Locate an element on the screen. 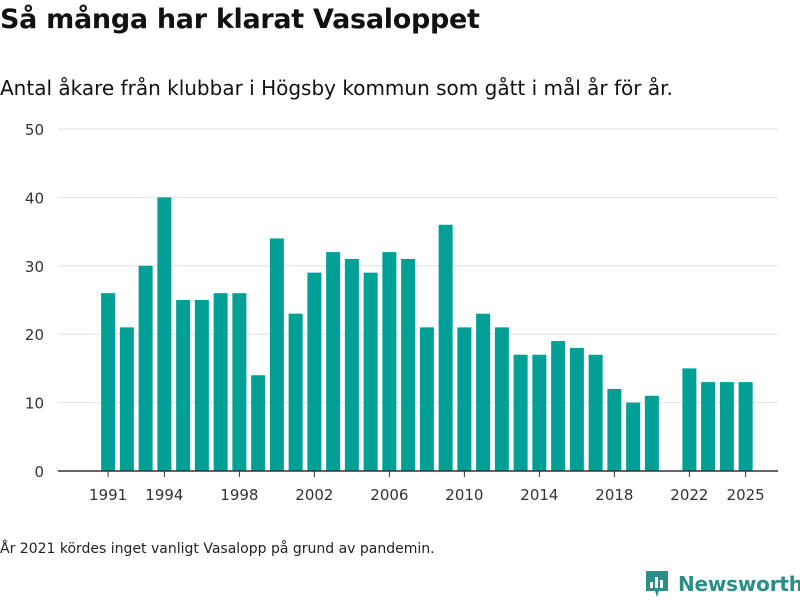 This screenshot has height=600, width=800. bar-2024 is located at coordinates (726, 426).